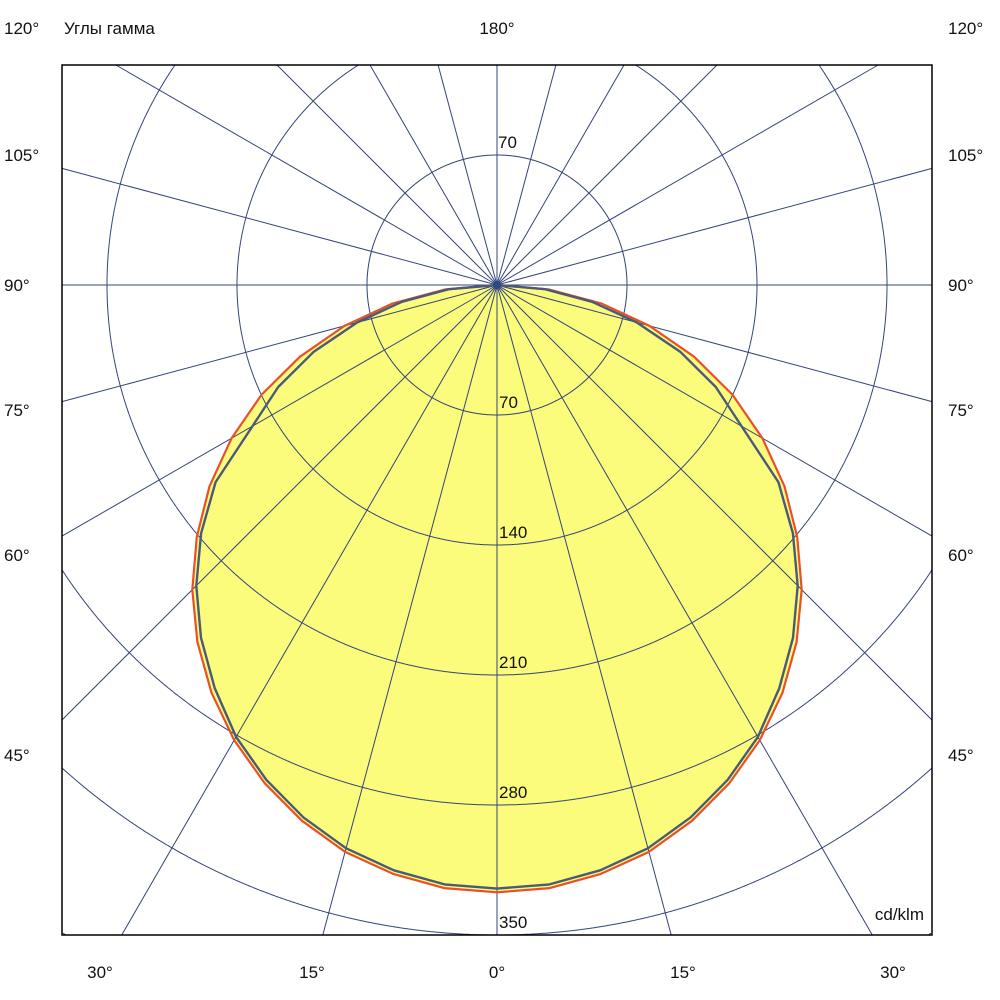 Image resolution: width=1000 pixels, height=1000 pixels. Describe the element at coordinates (496, 28) in the screenshot. I see `top-angle-label: 180°` at that location.